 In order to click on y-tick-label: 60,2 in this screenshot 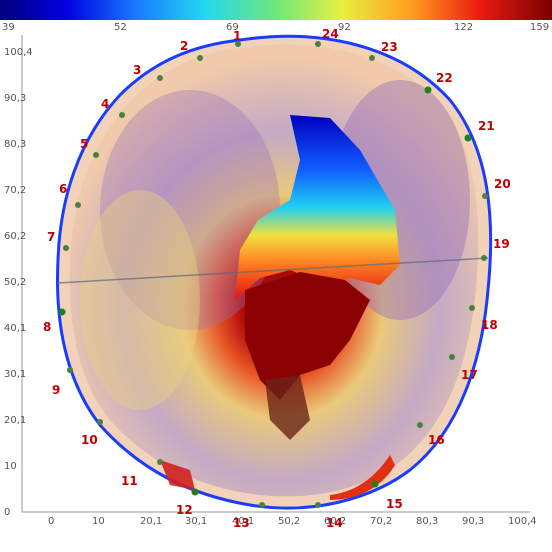, I will do `click(15, 236)`.